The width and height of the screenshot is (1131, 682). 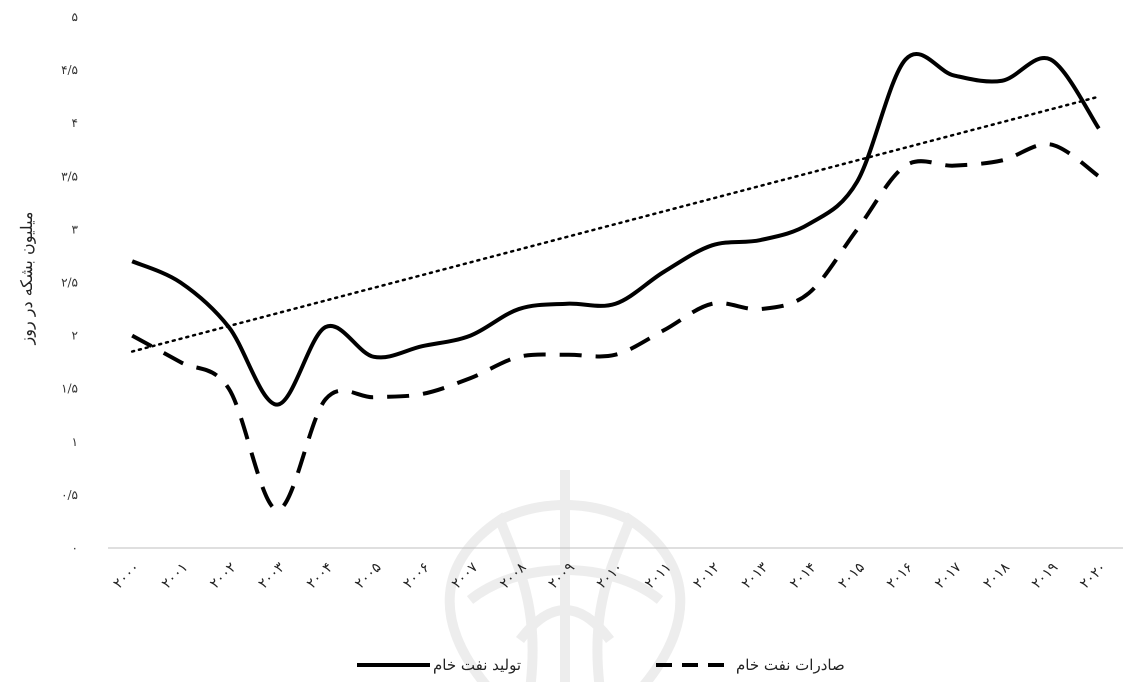 What do you see at coordinates (790, 665) in the screenshot?
I see `legend-label-export: صادرات نفت خام` at bounding box center [790, 665].